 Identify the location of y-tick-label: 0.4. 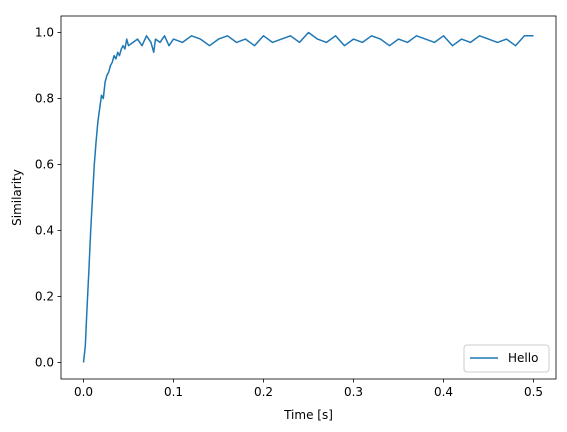
(44, 231).